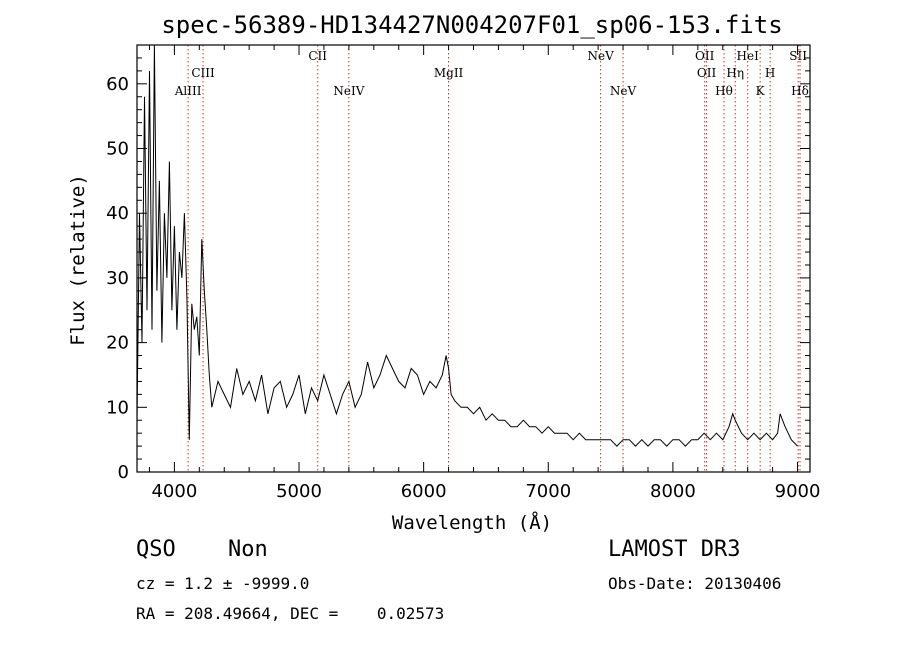  I want to click on class-label: QSO, so click(156, 549).